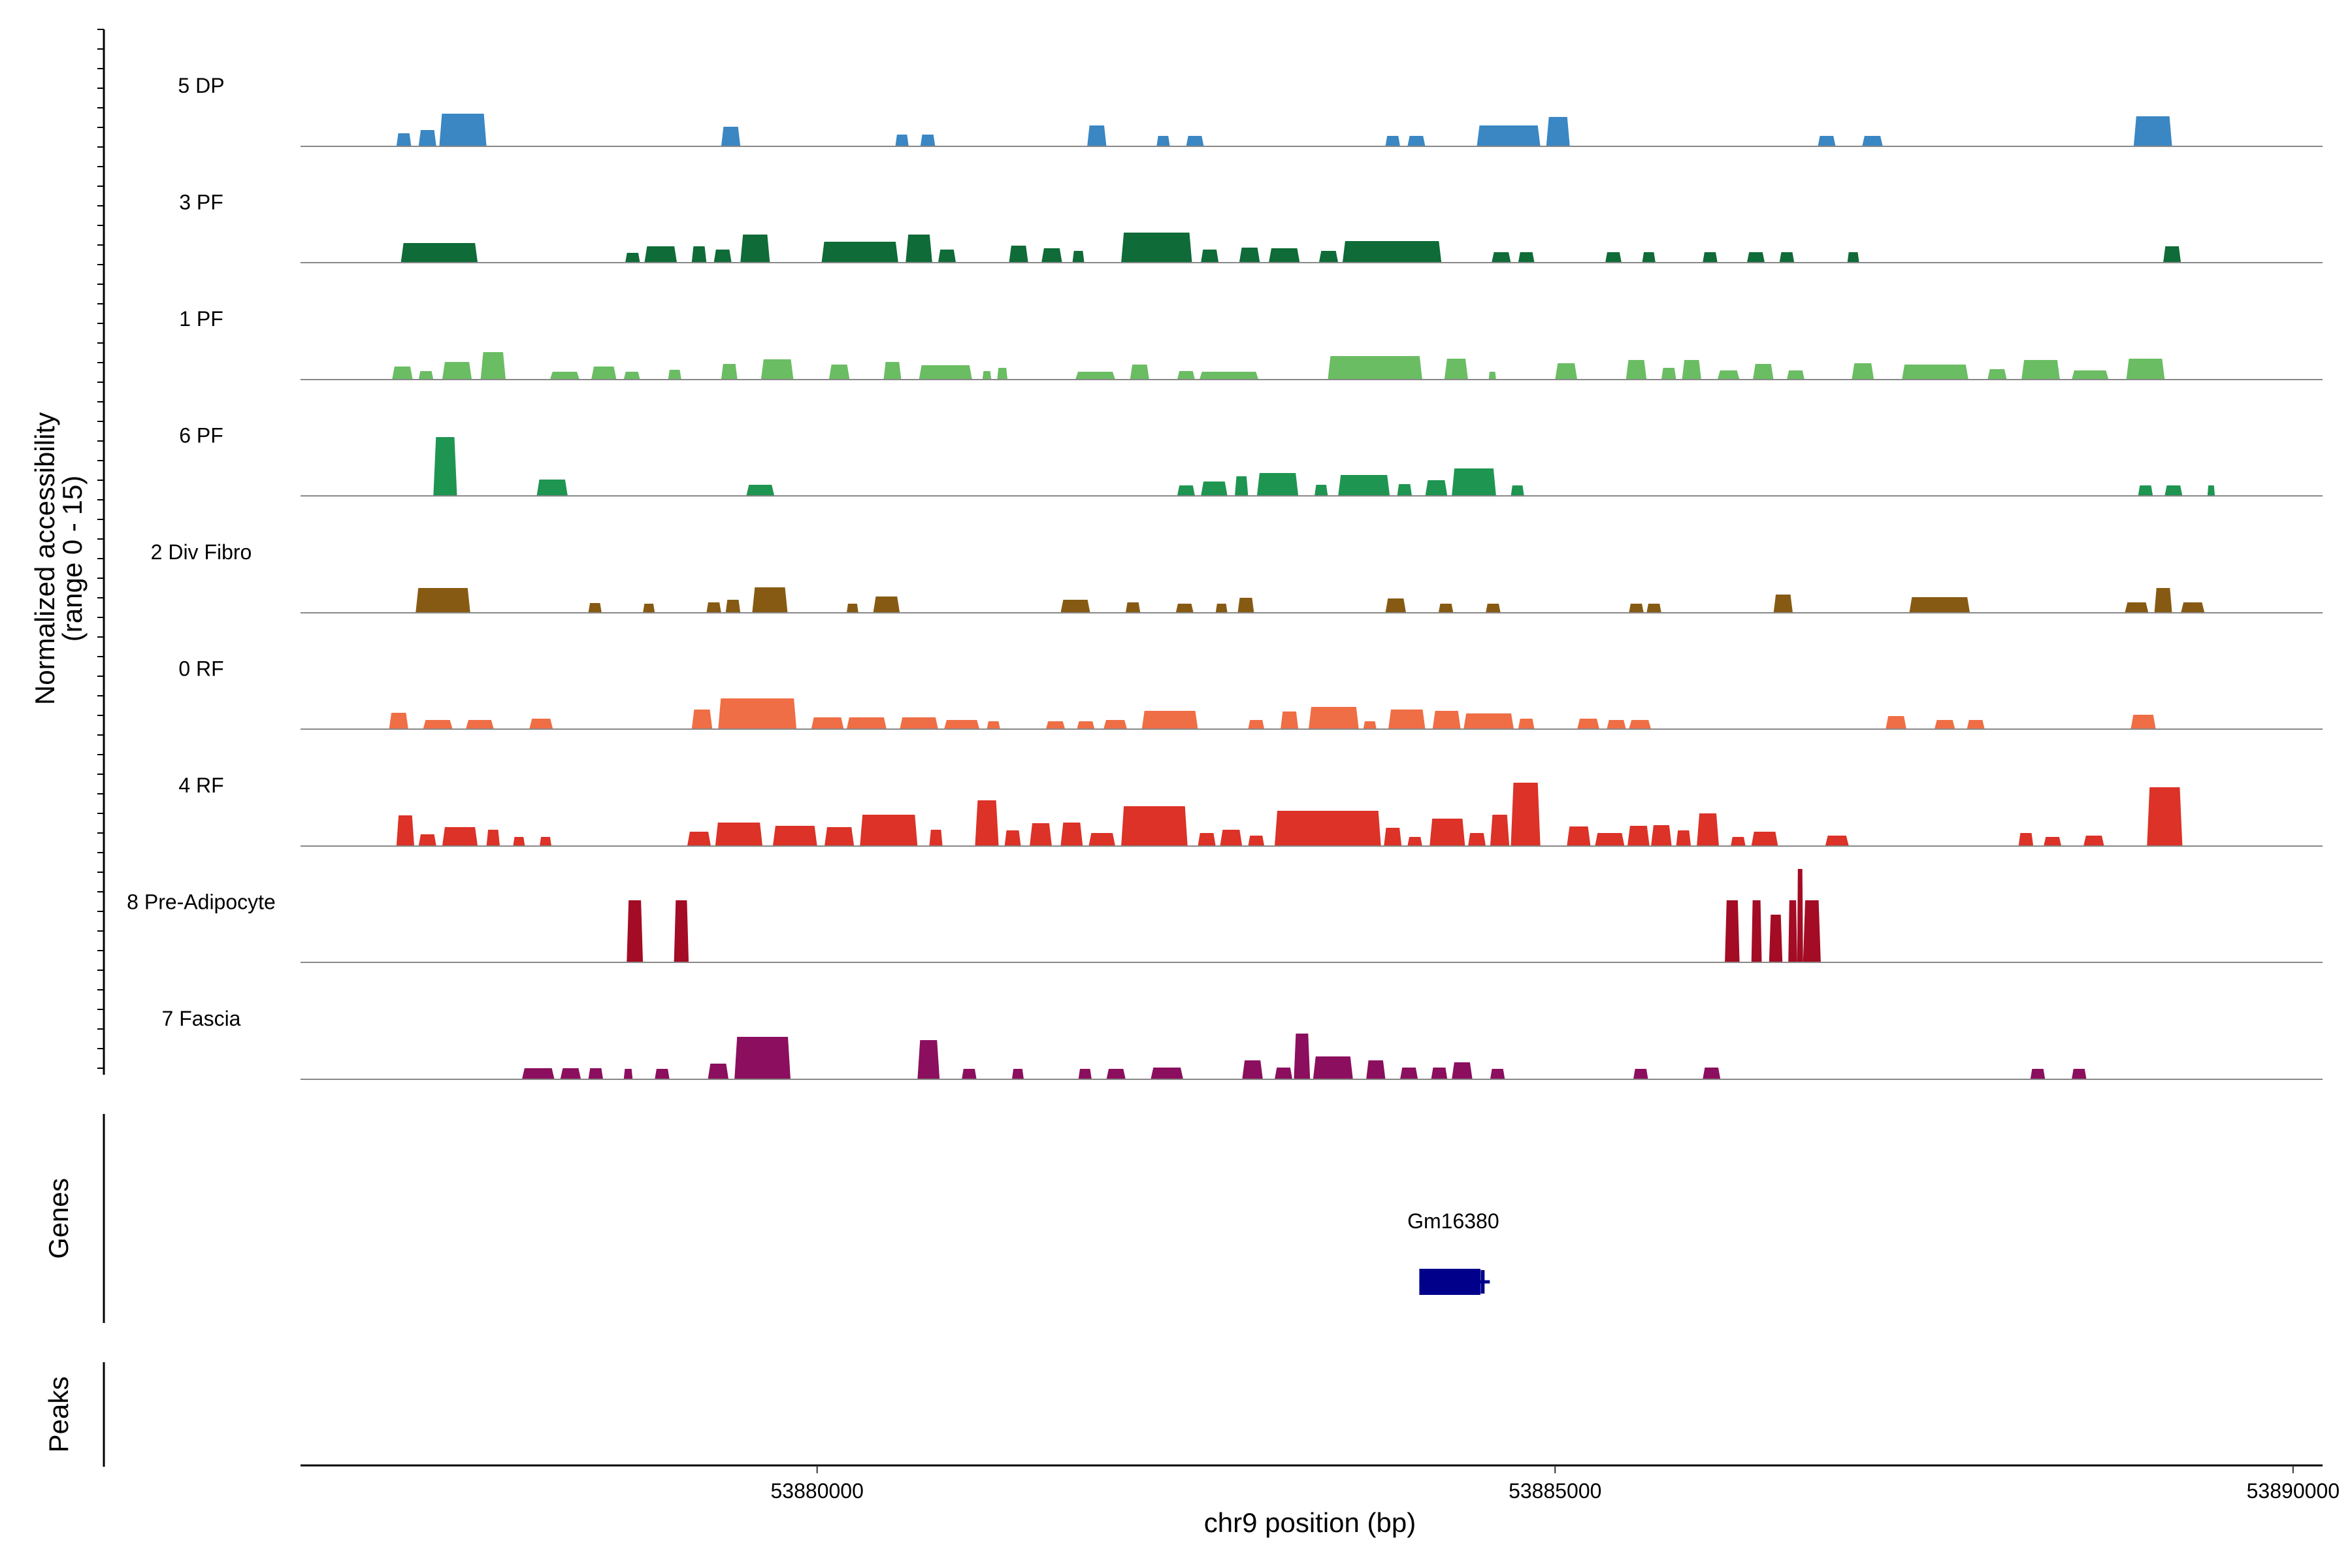 Image resolution: width=2352 pixels, height=1568 pixels. I want to click on track-label: 6 PF, so click(201, 436).